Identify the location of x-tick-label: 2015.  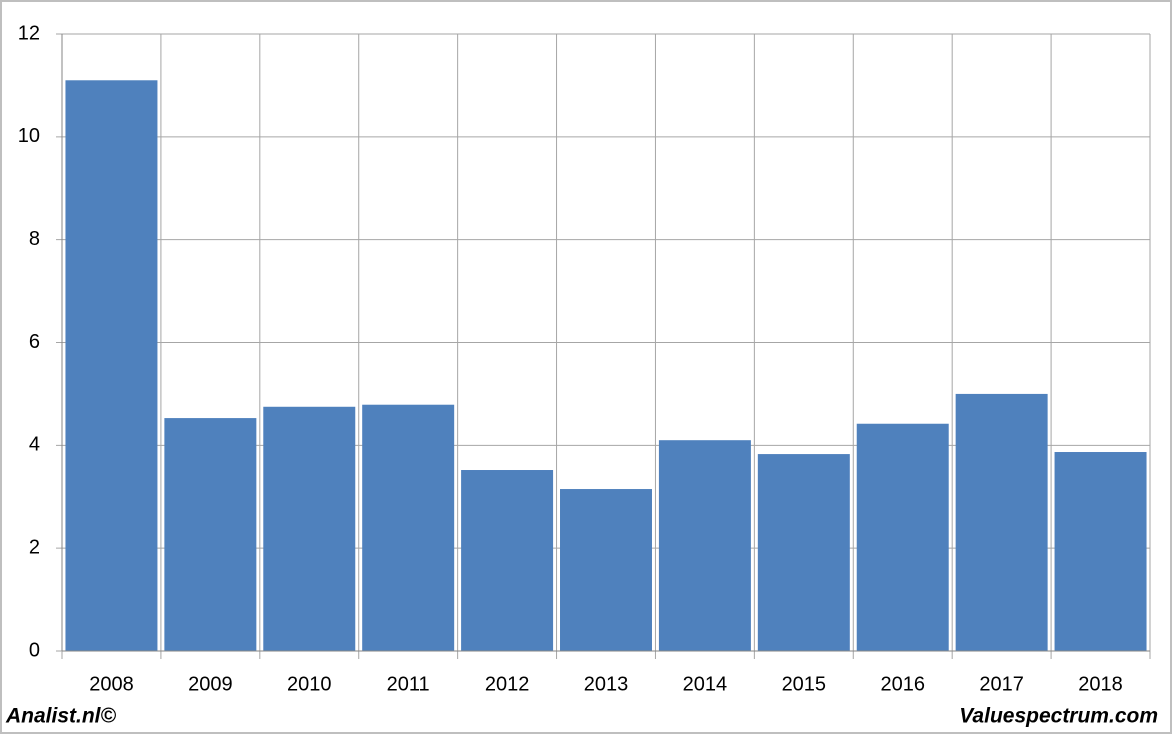
(804, 684).